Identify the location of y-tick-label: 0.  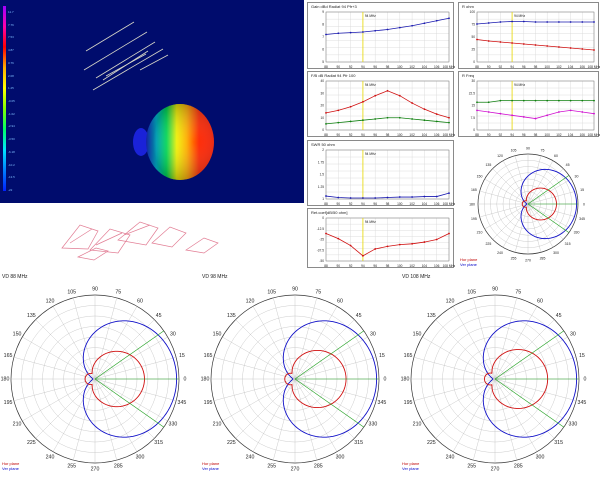
(474, 130).